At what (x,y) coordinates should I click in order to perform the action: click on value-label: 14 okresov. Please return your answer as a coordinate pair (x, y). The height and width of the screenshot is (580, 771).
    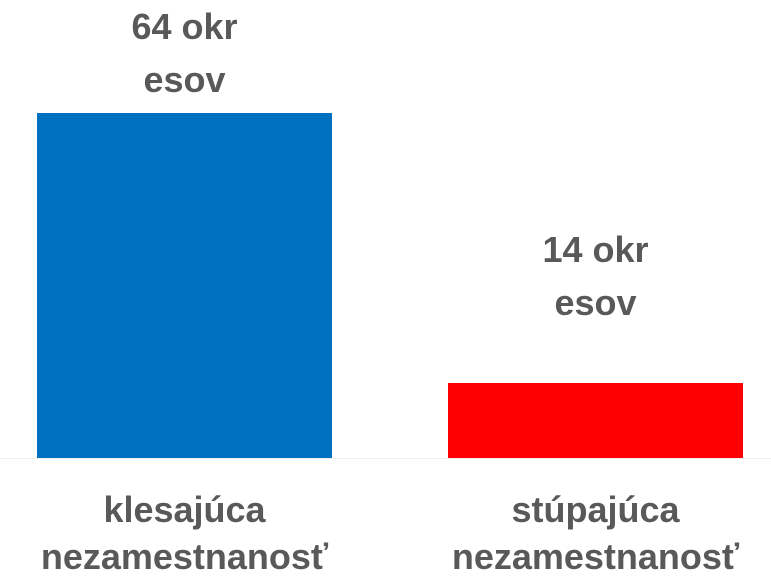
    Looking at the image, I should click on (596, 276).